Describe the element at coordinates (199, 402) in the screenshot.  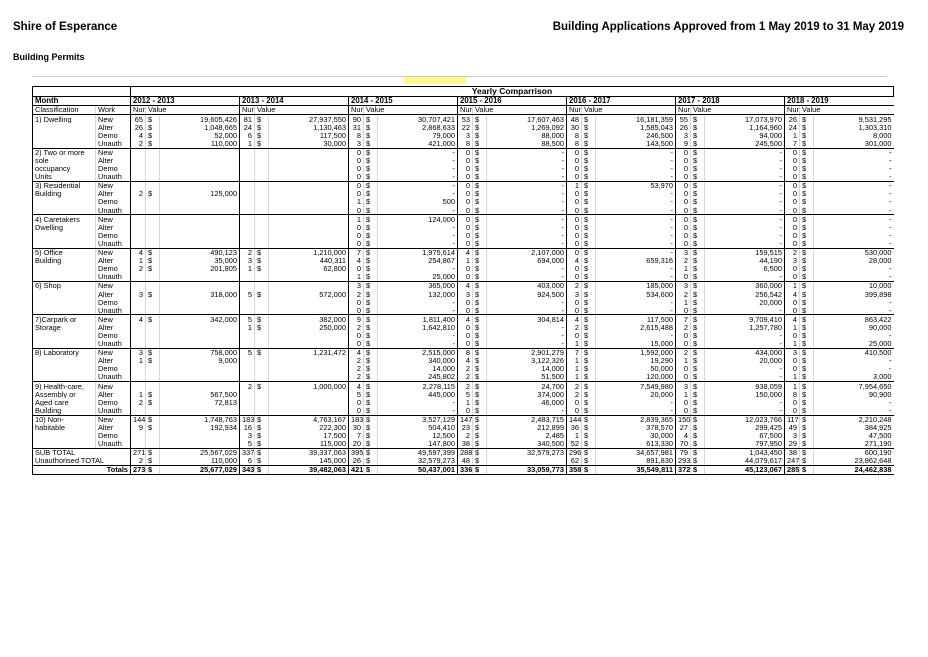
I see `value-cell: 72,813` at that location.